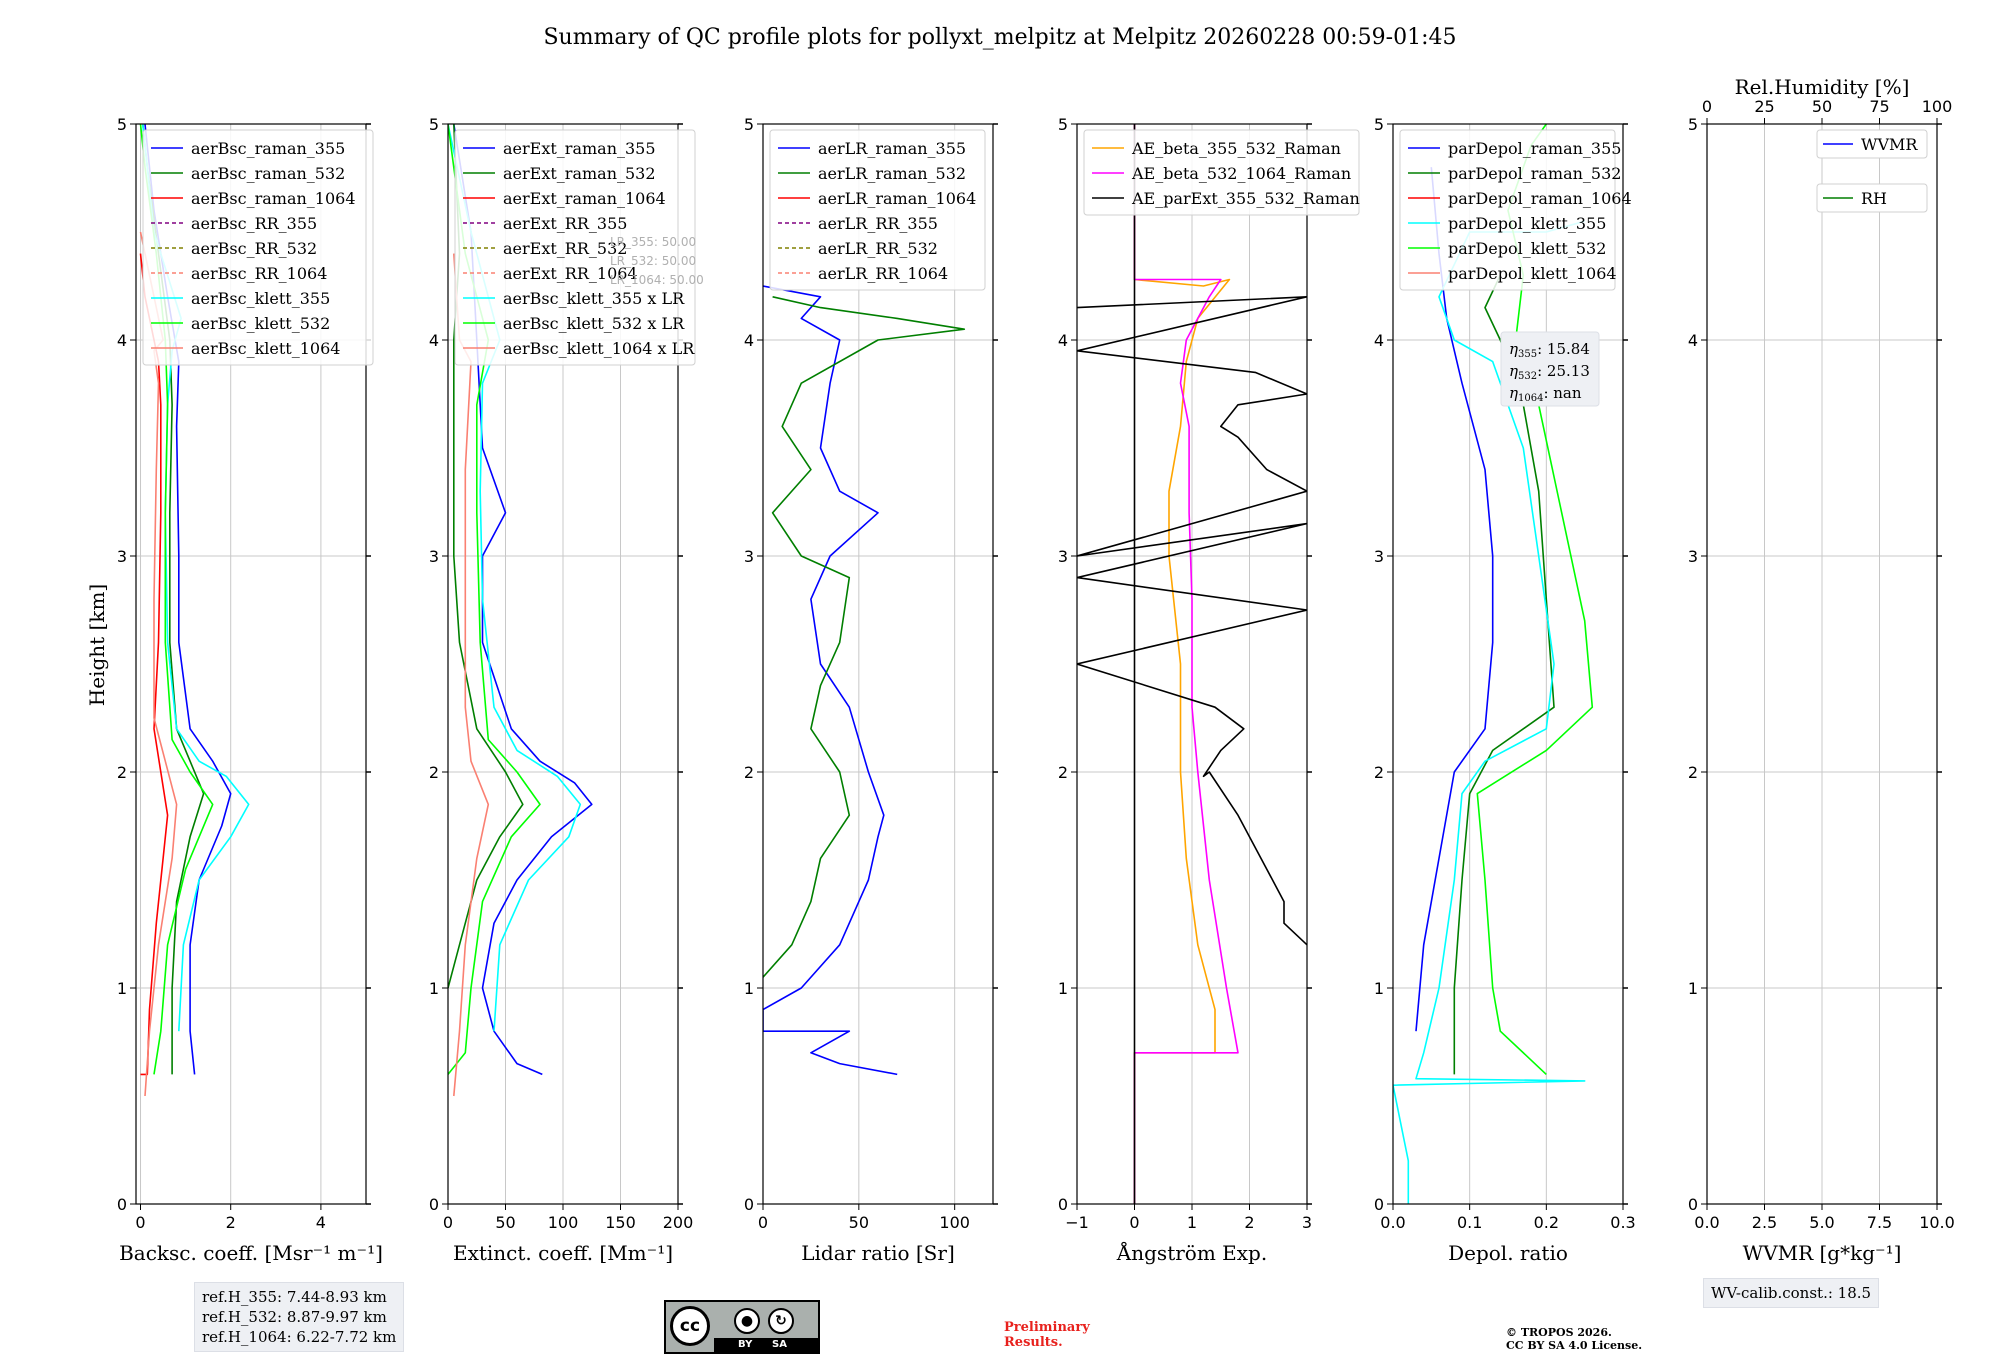 The height and width of the screenshot is (1360, 2000). I want to click on legend-label: aerExt_raman_1064, so click(584, 198).